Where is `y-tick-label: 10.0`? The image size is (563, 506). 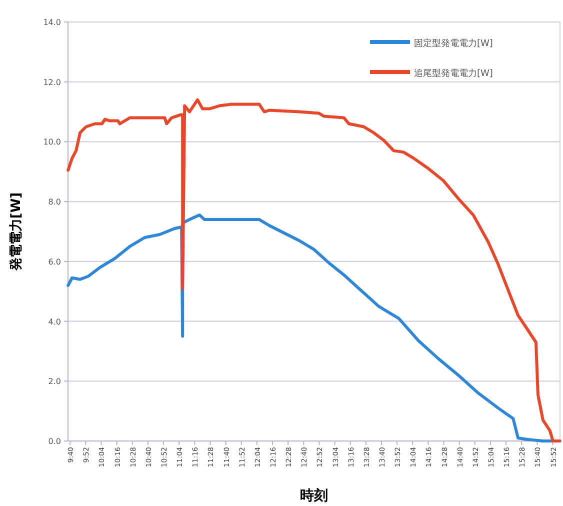
y-tick-label: 10.0 is located at coordinates (52, 142).